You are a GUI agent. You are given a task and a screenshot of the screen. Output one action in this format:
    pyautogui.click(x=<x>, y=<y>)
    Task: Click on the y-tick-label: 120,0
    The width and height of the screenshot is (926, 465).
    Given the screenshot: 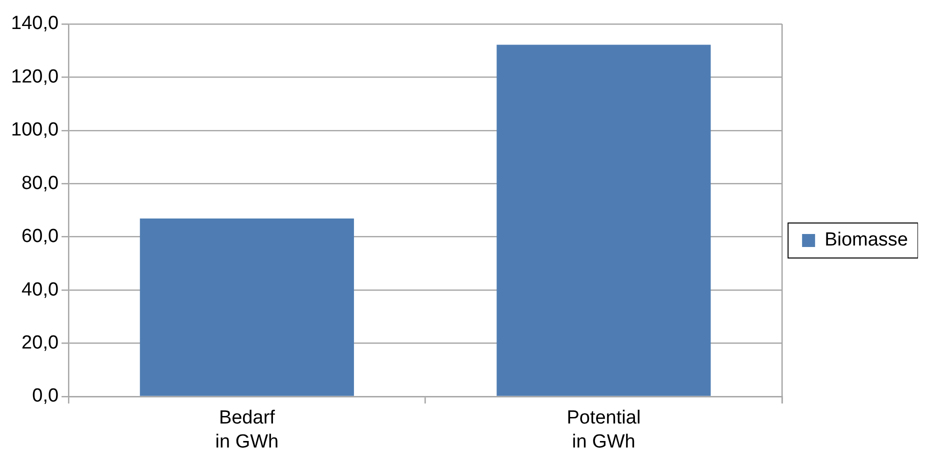 What is the action you would take?
    pyautogui.click(x=35, y=77)
    